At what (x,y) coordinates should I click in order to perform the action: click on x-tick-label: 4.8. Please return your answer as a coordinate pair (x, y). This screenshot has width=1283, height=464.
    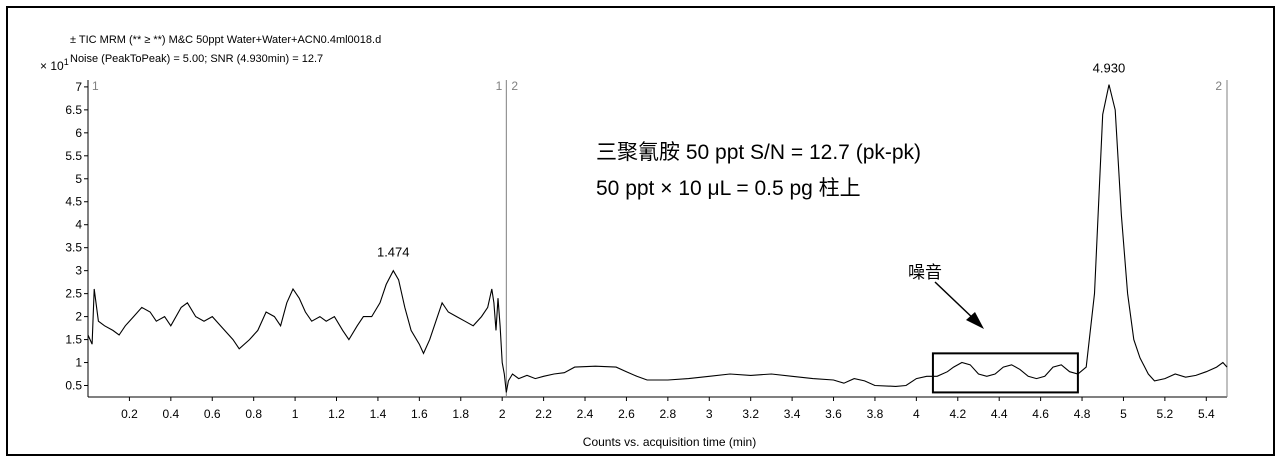
    Looking at the image, I should click on (1082, 414).